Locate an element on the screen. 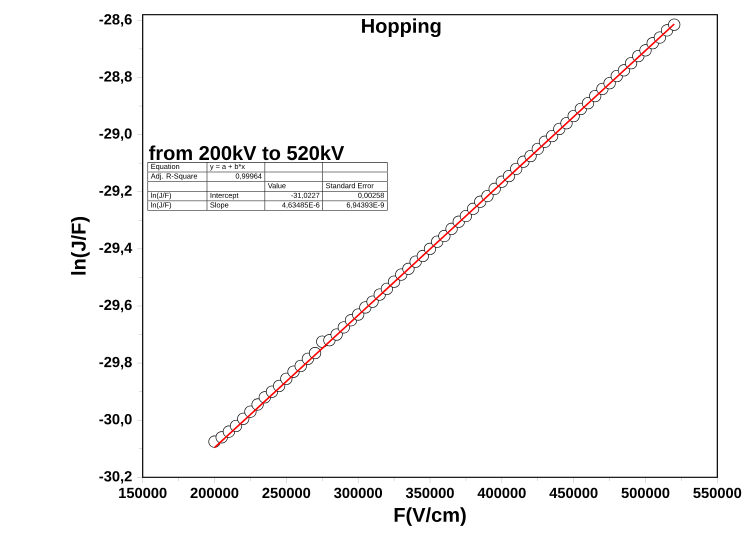 The height and width of the screenshot is (547, 752). x-tick-label: 200000 is located at coordinates (214, 493).